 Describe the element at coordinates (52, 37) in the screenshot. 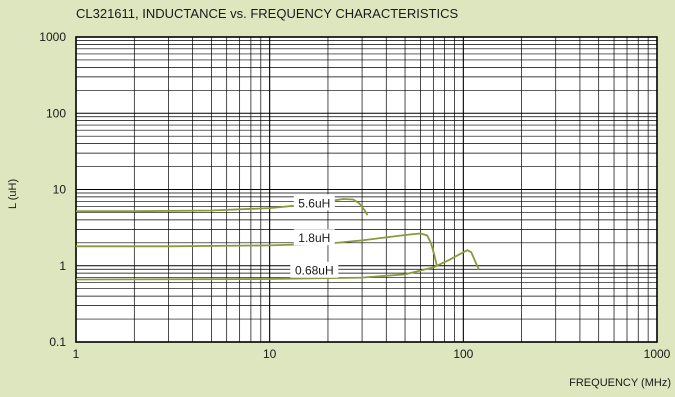

I see `y-tick-label: 1000` at that location.